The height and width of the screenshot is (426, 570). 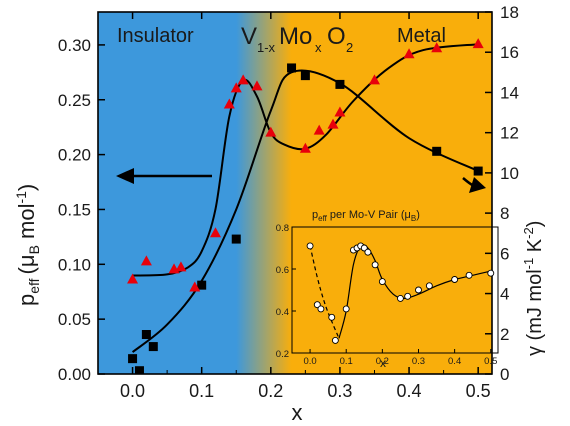 What do you see at coordinates (509, 12) in the screenshot?
I see `y-right-tick-label: 18` at bounding box center [509, 12].